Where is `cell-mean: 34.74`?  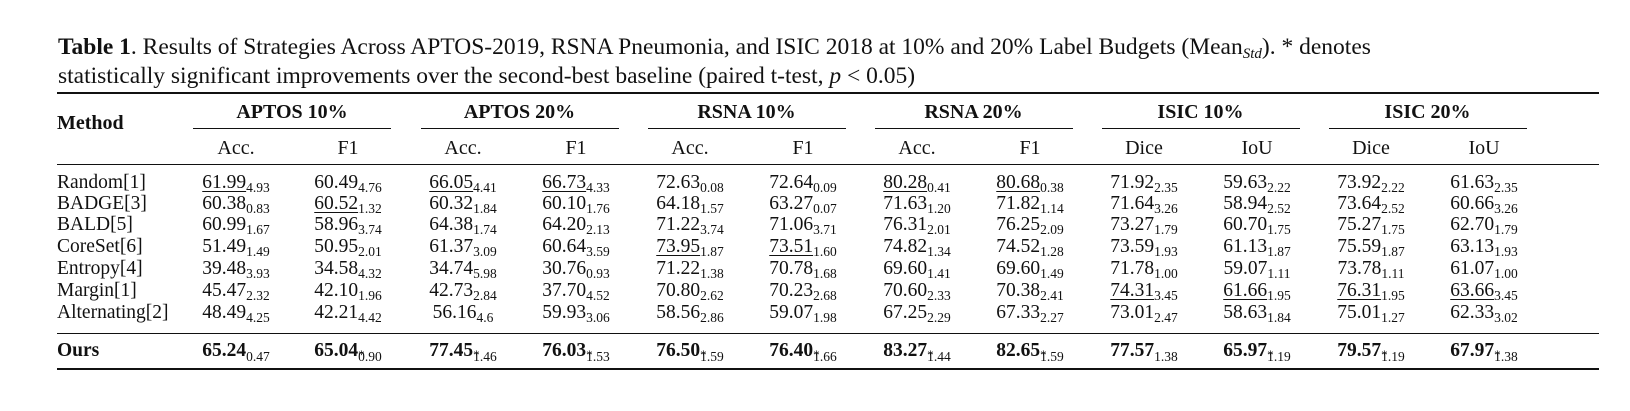 cell-mean: 34.74 is located at coordinates (451, 268).